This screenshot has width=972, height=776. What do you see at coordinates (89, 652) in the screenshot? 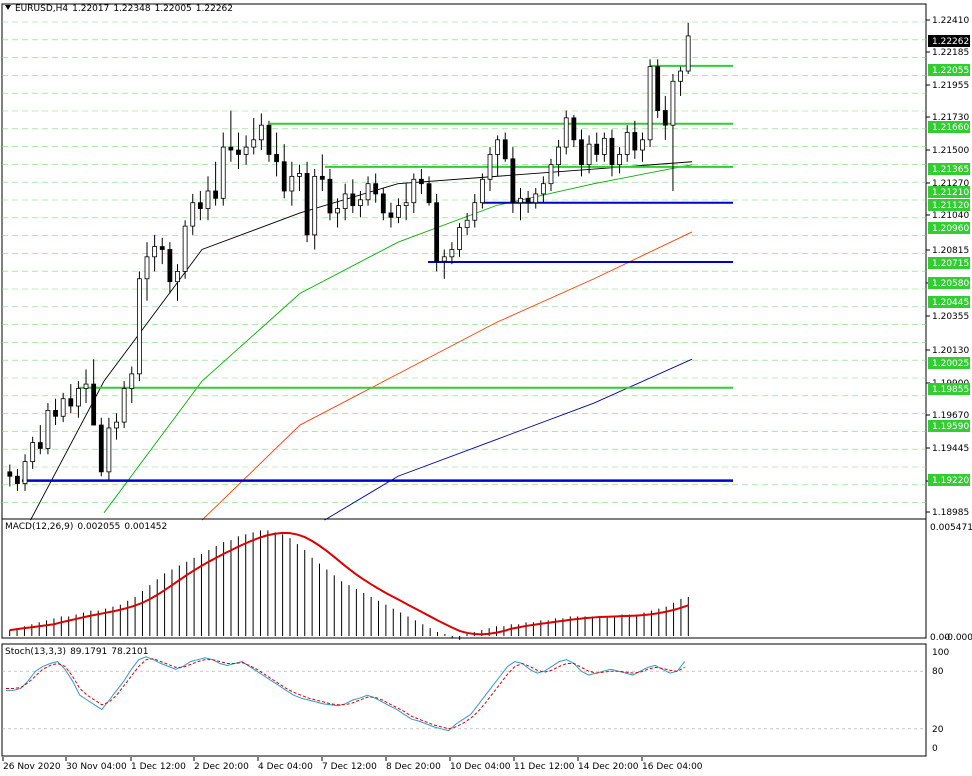
I see `stoch-k: 89.1791` at bounding box center [89, 652].